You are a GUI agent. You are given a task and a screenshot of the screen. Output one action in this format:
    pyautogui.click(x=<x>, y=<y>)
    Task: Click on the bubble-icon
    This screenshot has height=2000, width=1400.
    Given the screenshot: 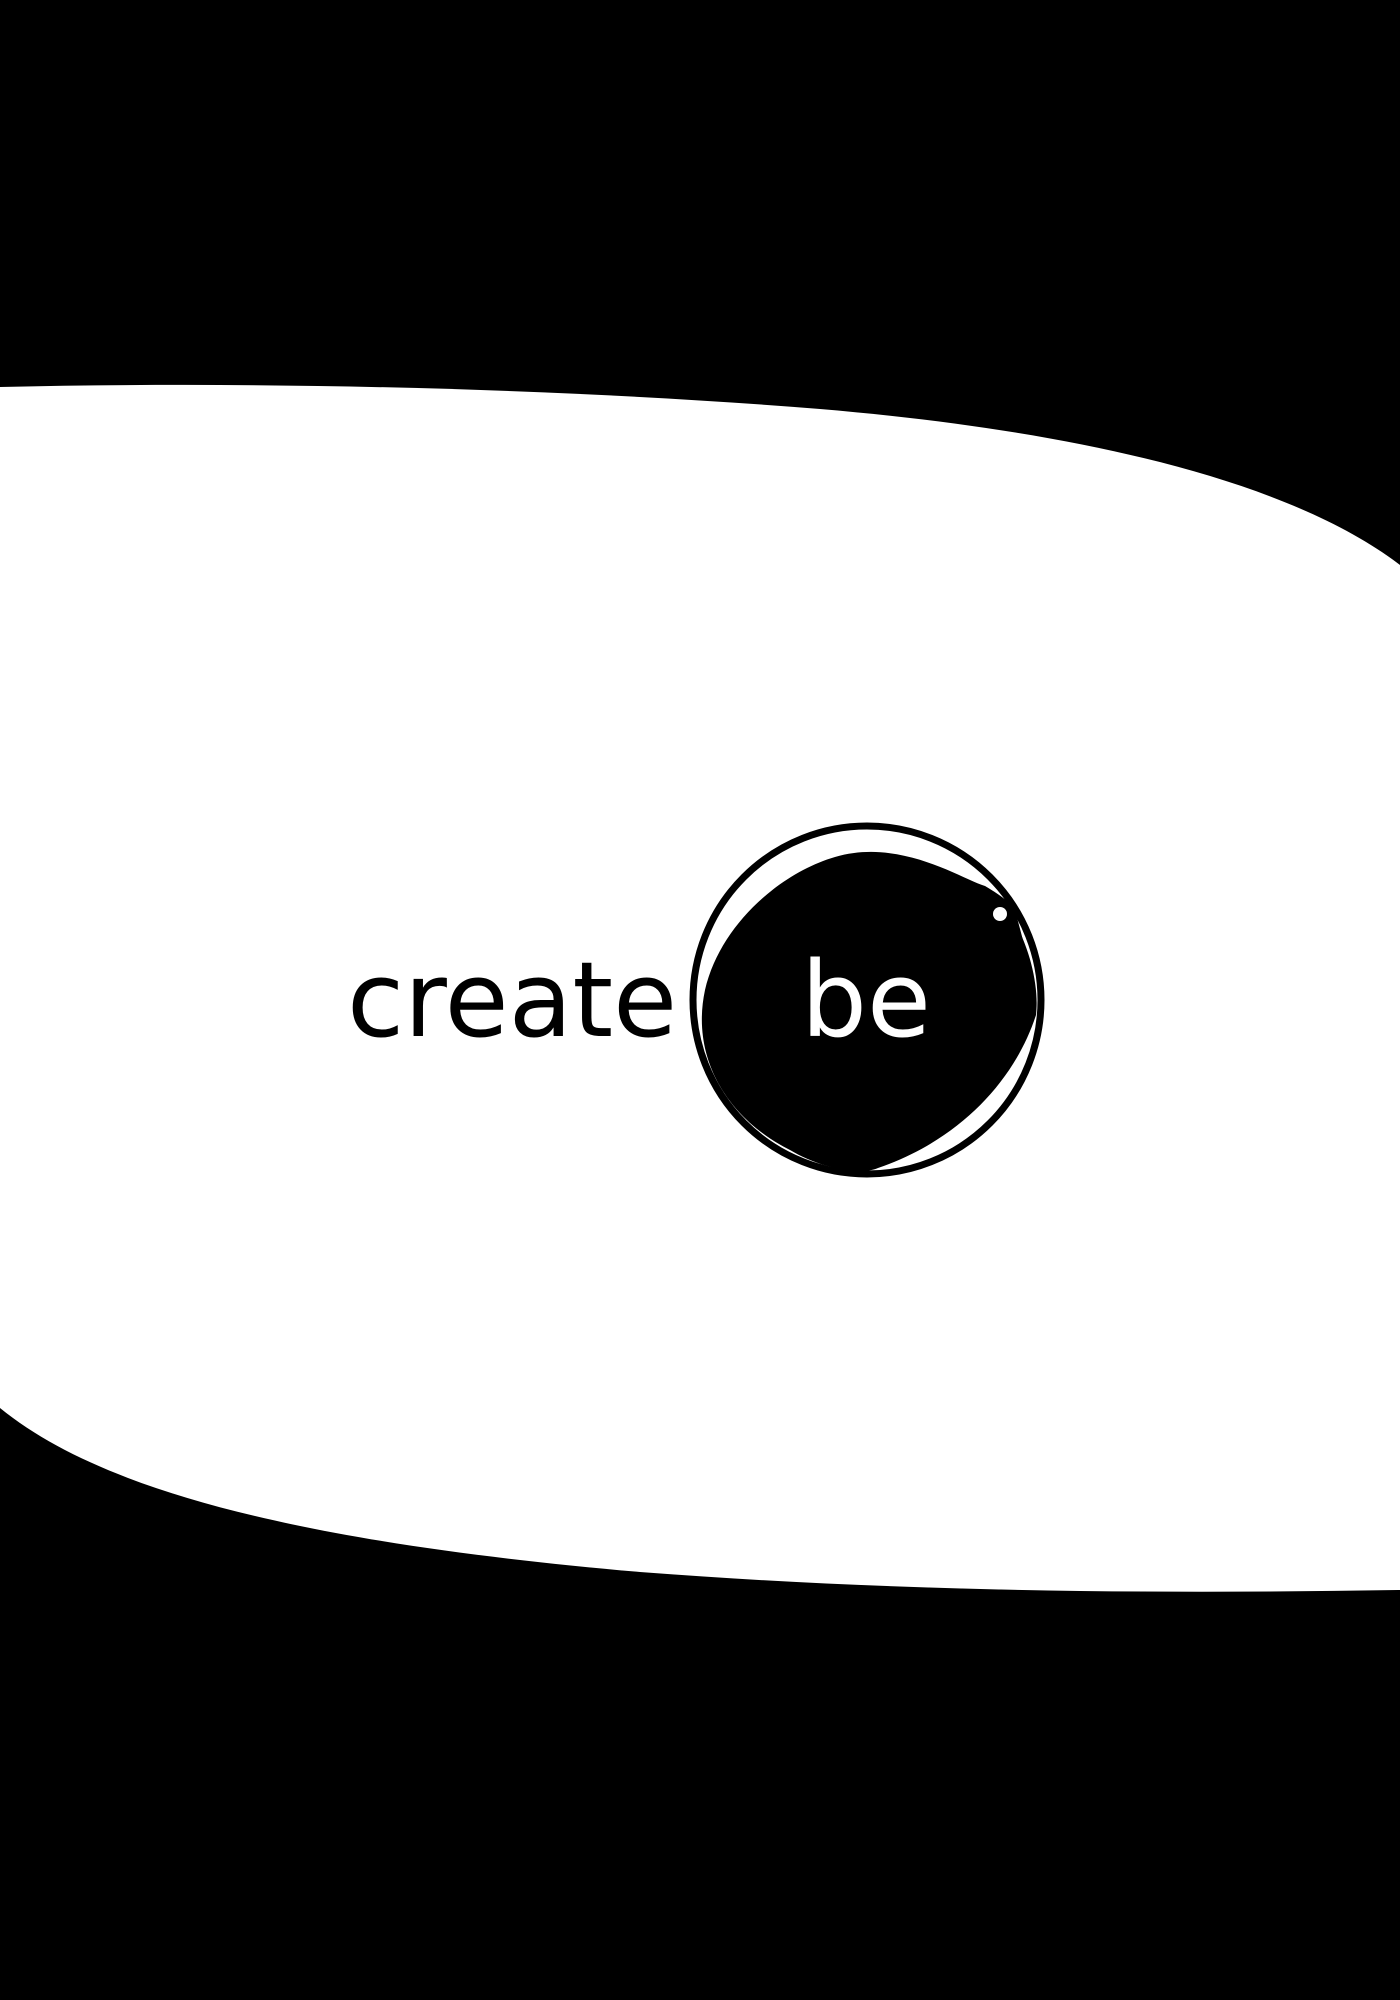 What is the action you would take?
    pyautogui.click(x=867, y=1000)
    